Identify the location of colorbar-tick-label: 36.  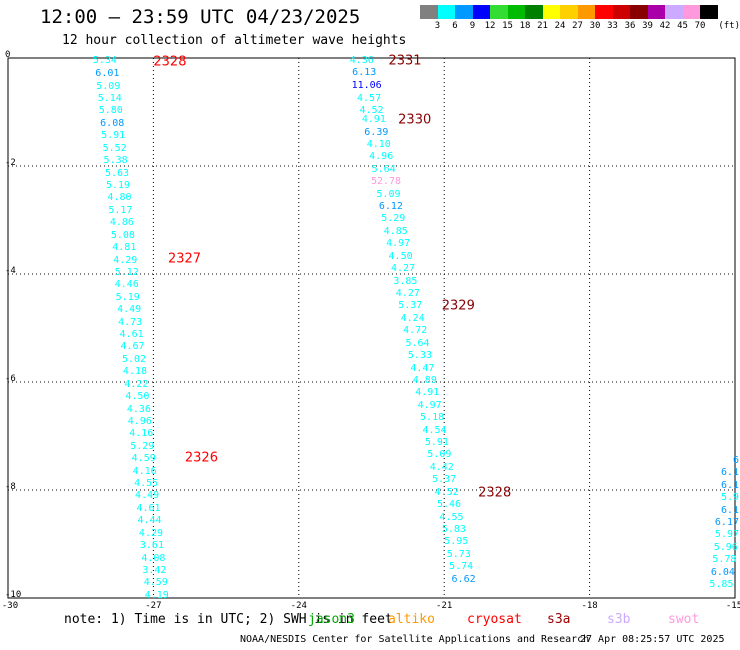
(630, 26).